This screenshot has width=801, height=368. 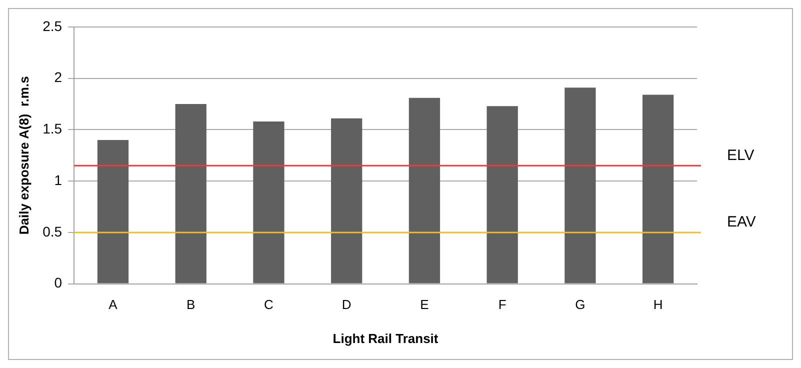 I want to click on x-tick-label: A, so click(x=113, y=304).